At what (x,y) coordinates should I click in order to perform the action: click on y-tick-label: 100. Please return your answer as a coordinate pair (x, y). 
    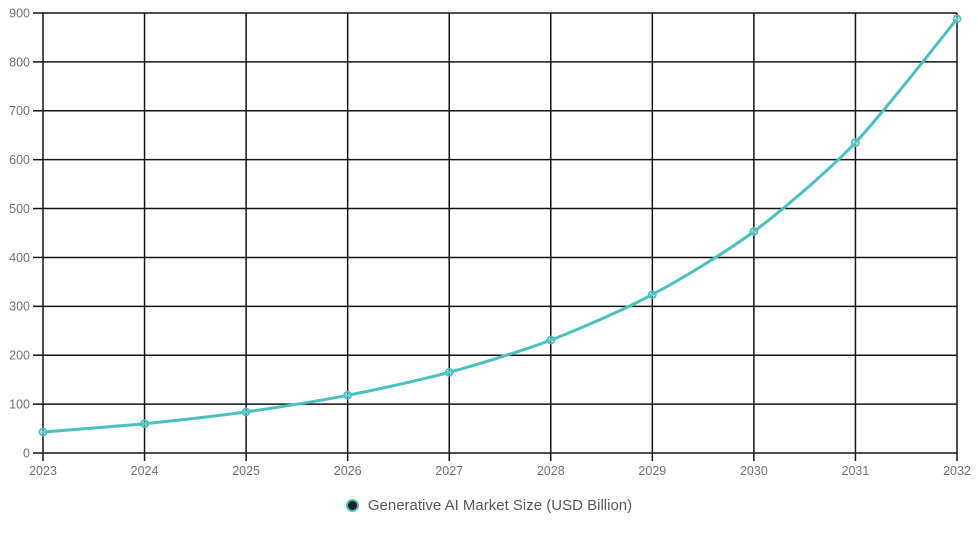
    Looking at the image, I should click on (19, 404).